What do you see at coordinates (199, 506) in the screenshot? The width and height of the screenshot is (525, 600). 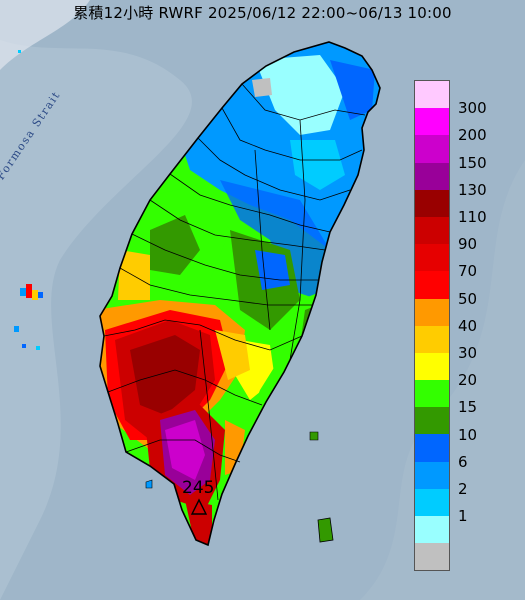 I see `triangle-marker-icon` at bounding box center [199, 506].